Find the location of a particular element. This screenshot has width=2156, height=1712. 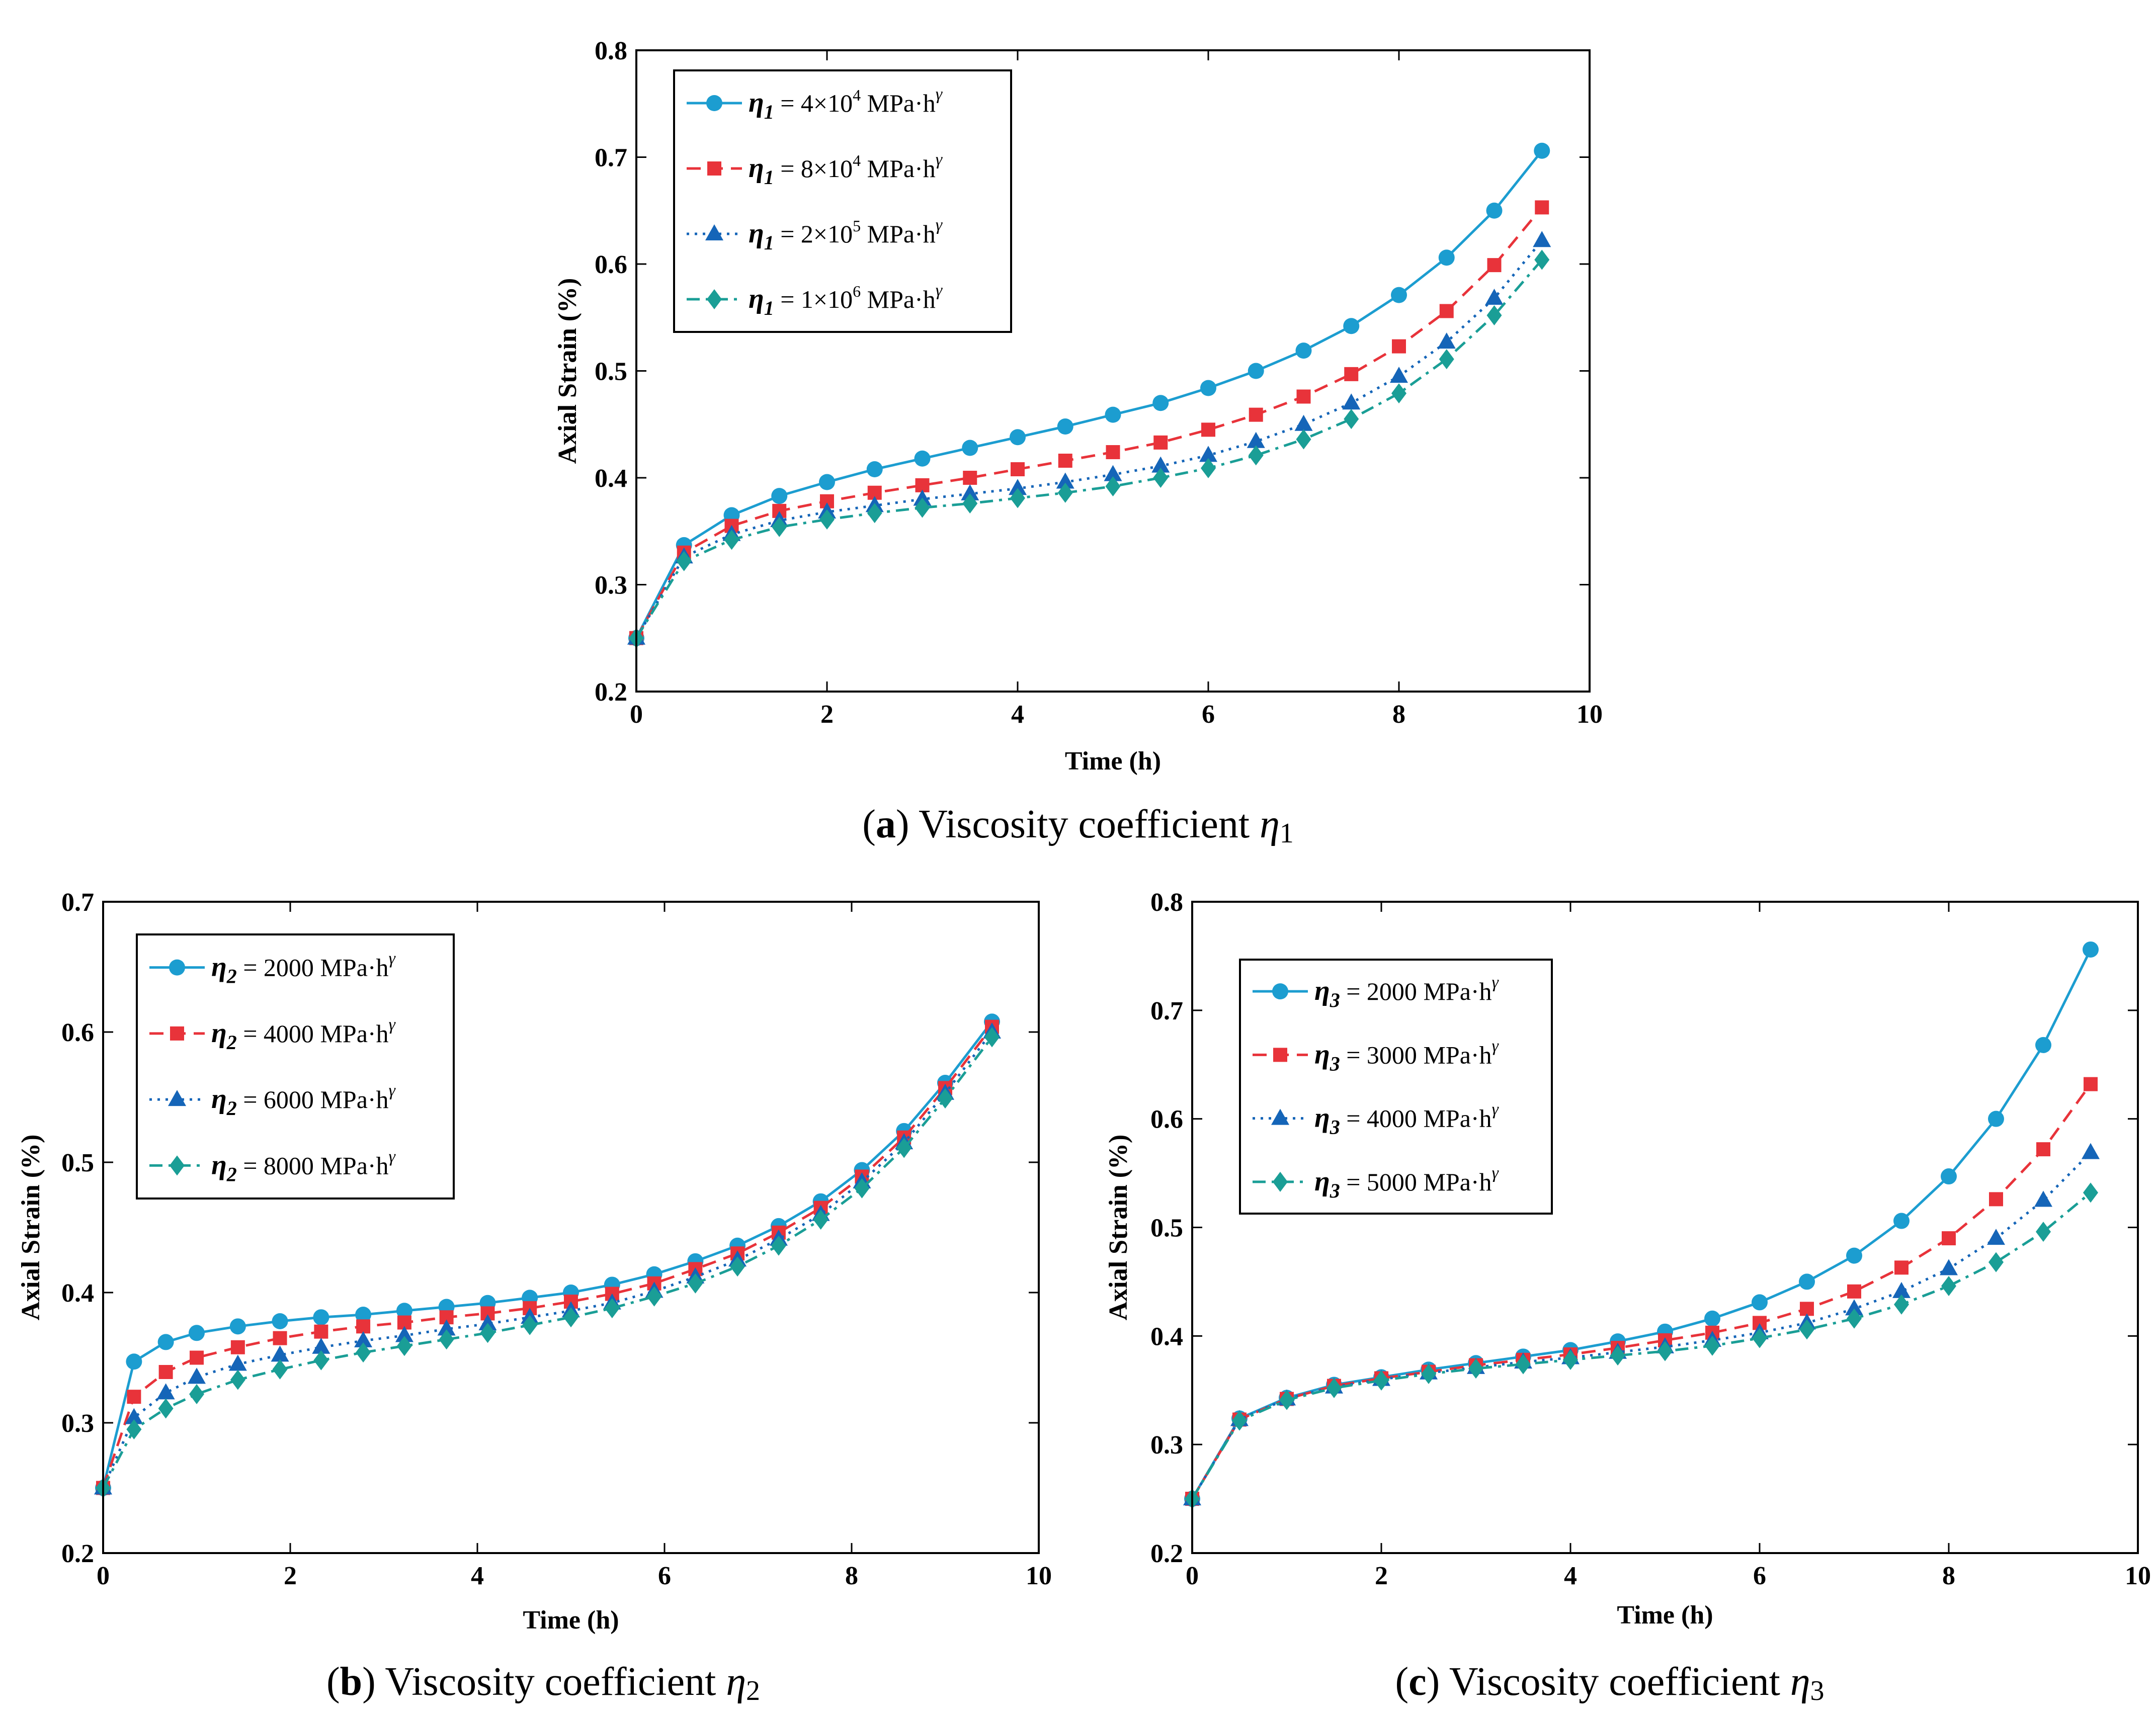

panel-c-y-tick-label: 0.6 is located at coordinates (1166, 1120).